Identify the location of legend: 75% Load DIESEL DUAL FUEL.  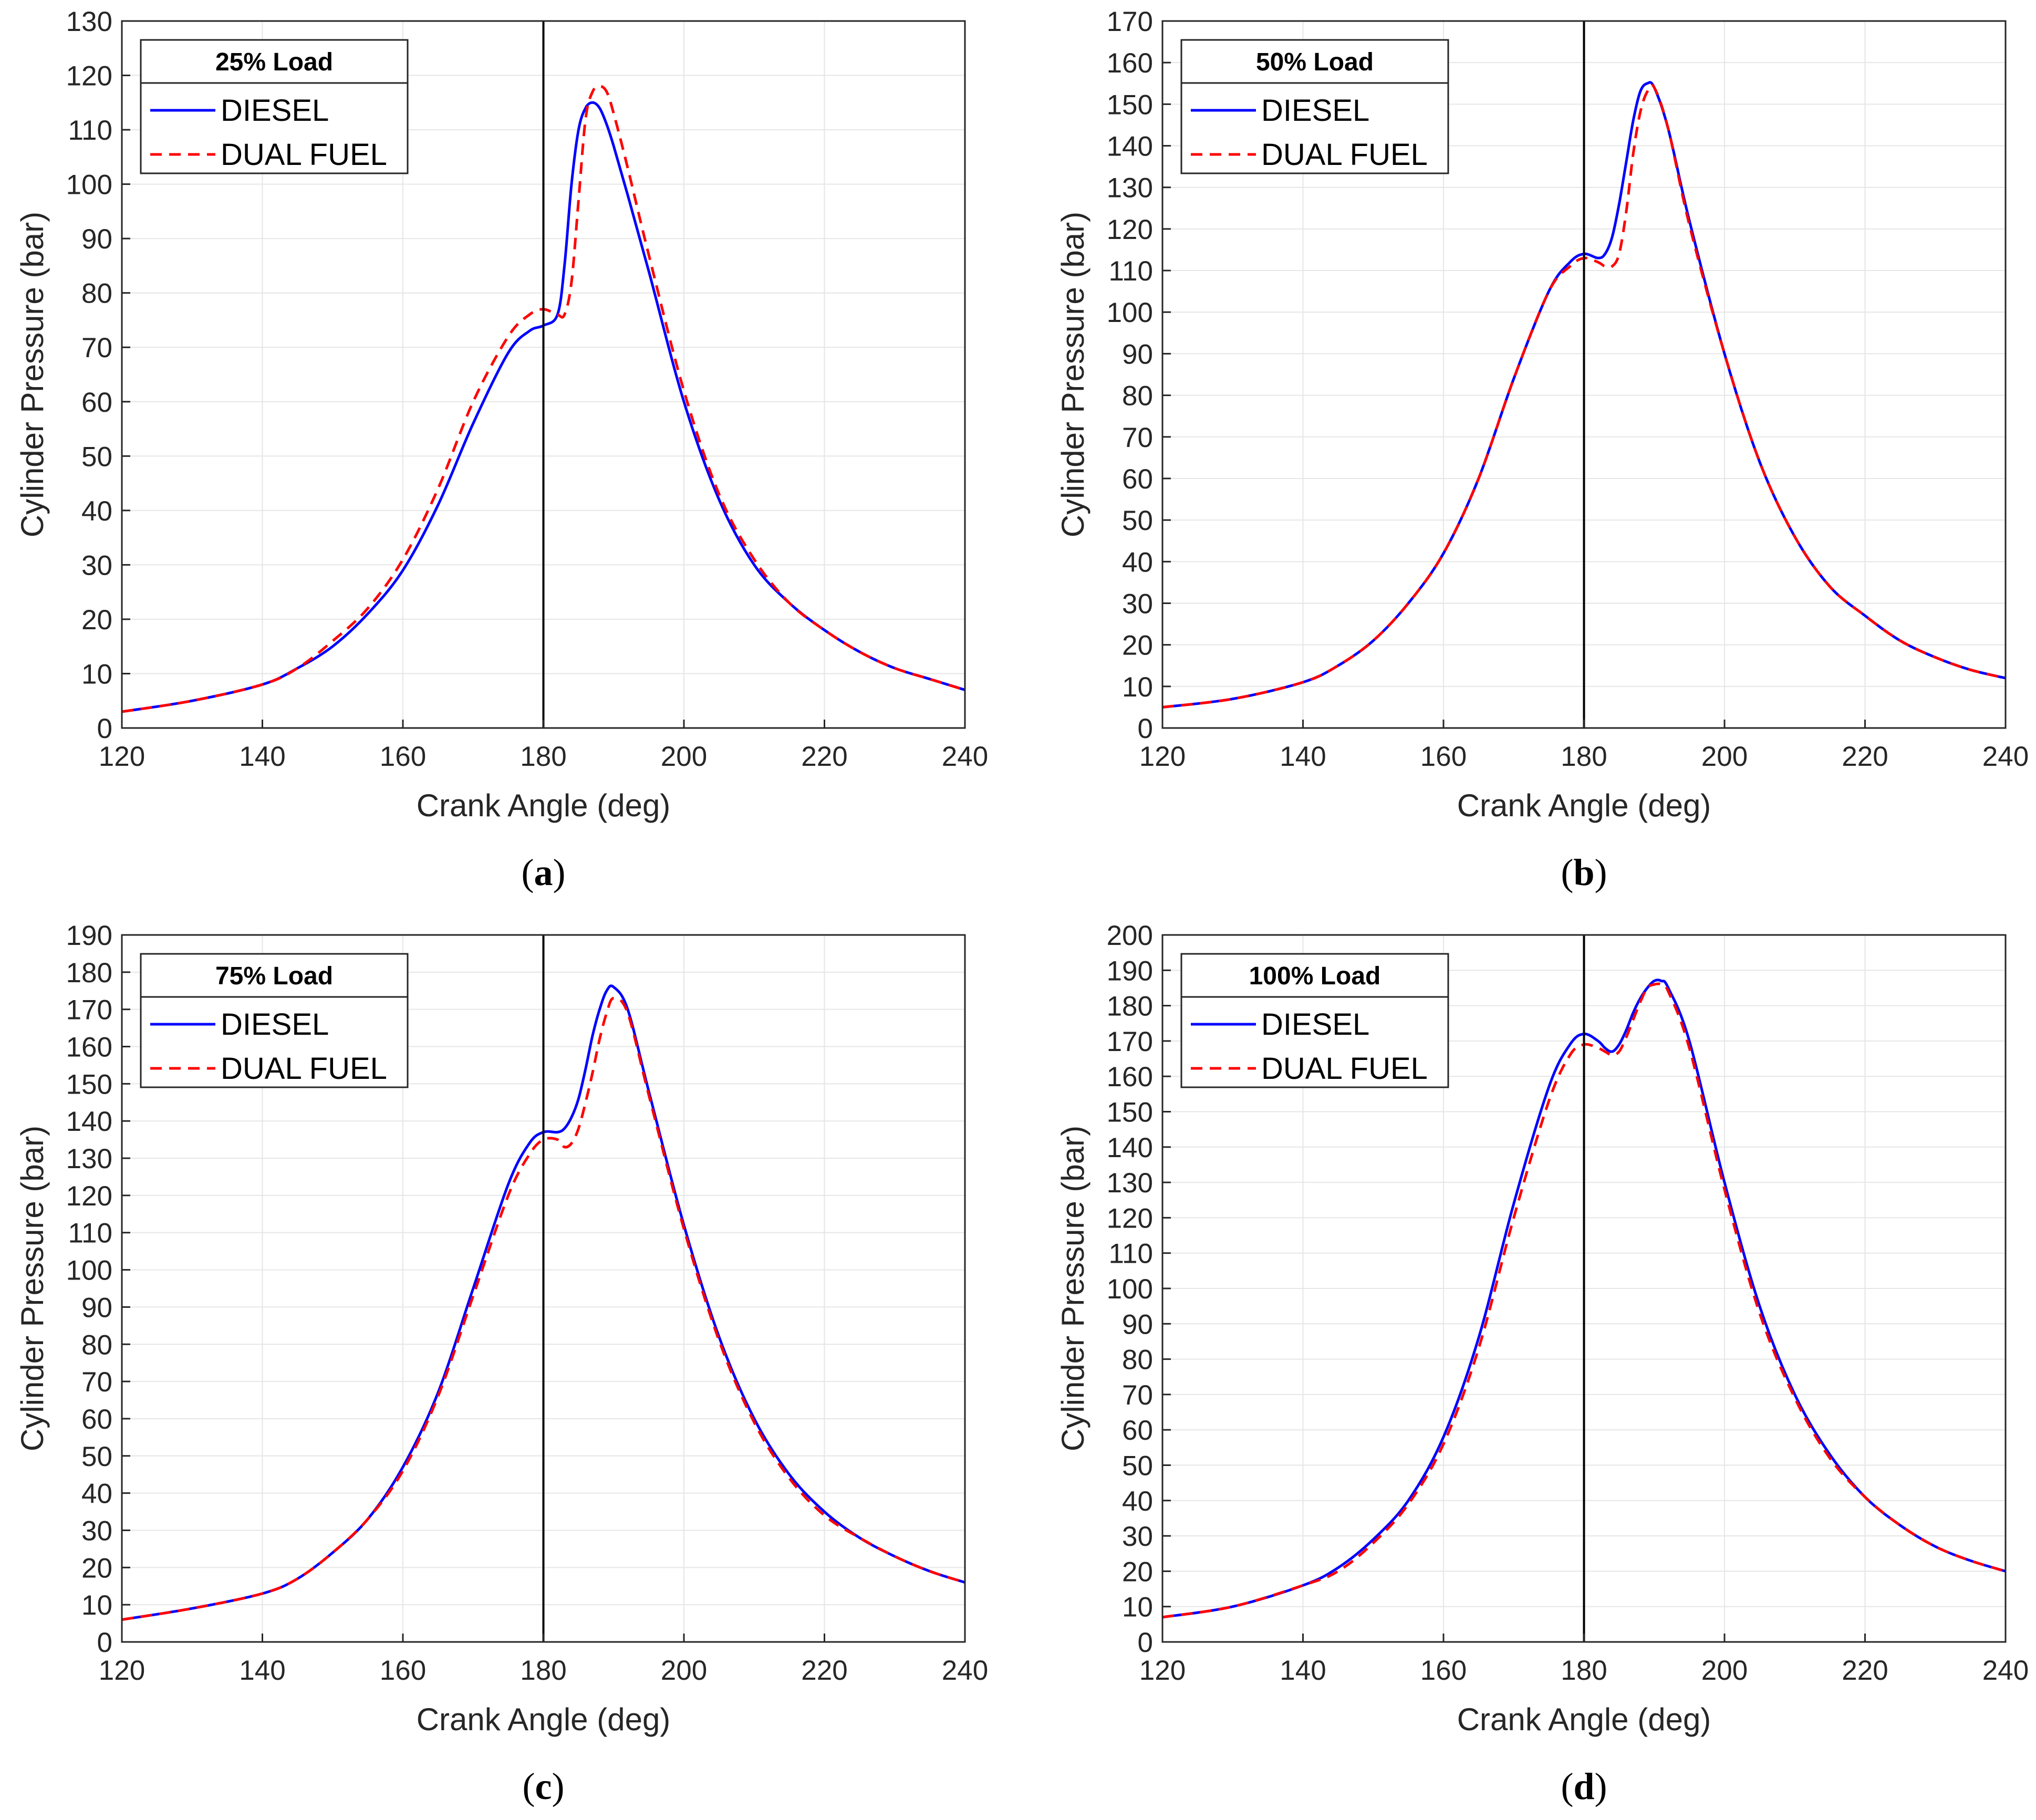
(274, 1021).